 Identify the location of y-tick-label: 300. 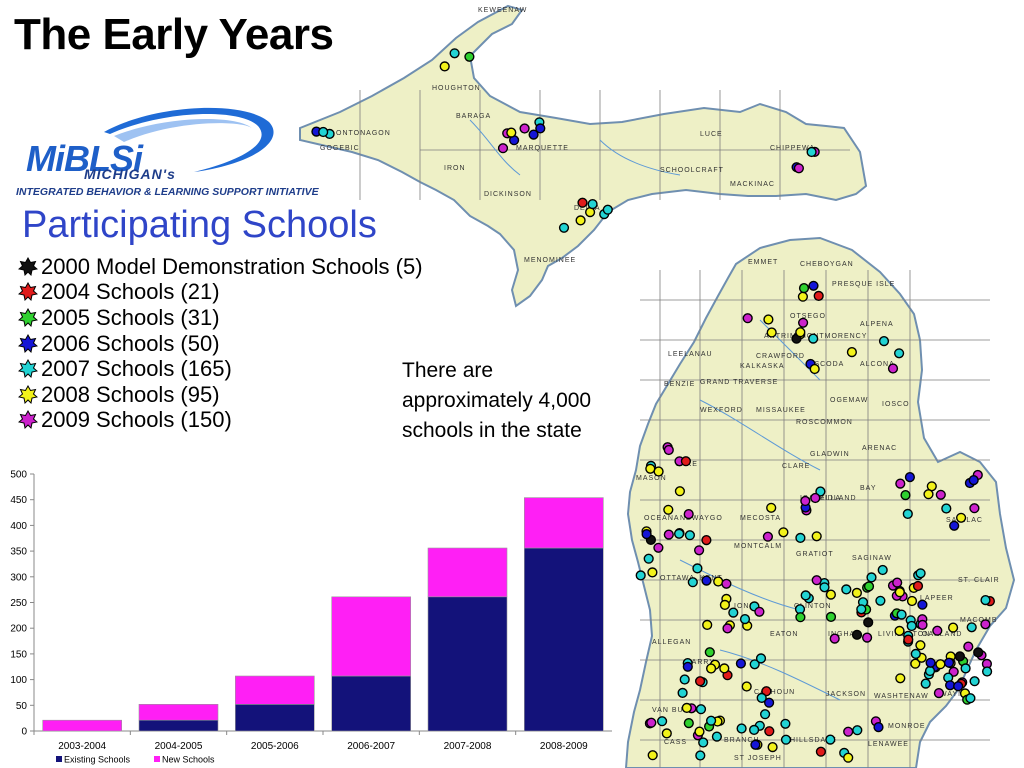
(18, 577).